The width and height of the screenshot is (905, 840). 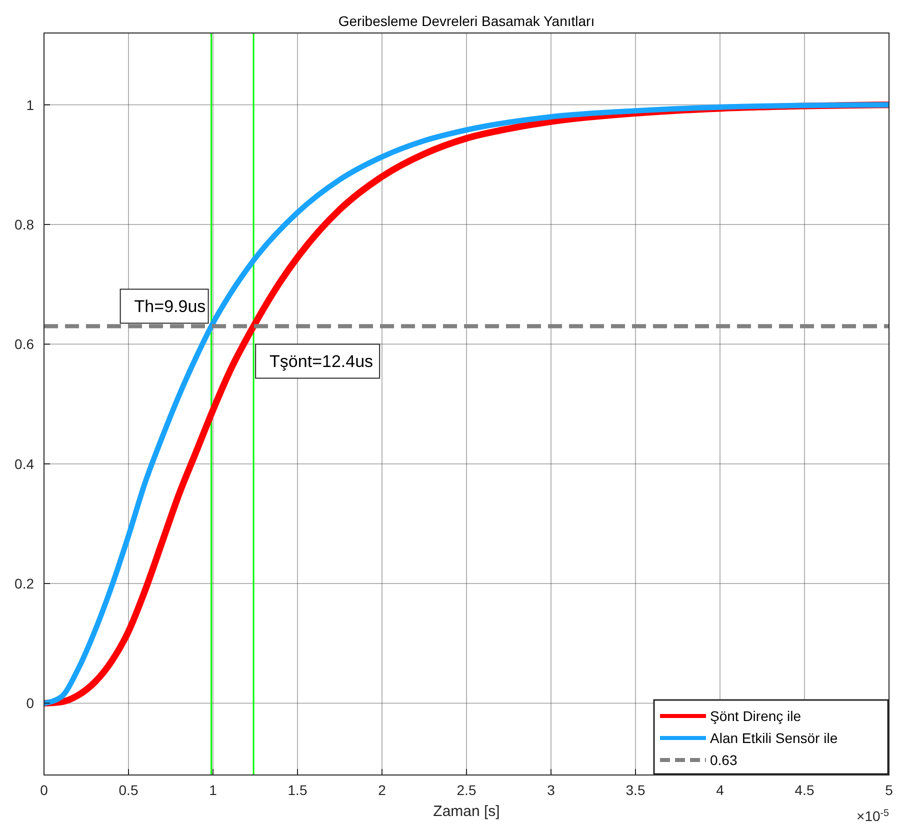 I want to click on x-tick-label: 2.5, so click(x=466, y=790).